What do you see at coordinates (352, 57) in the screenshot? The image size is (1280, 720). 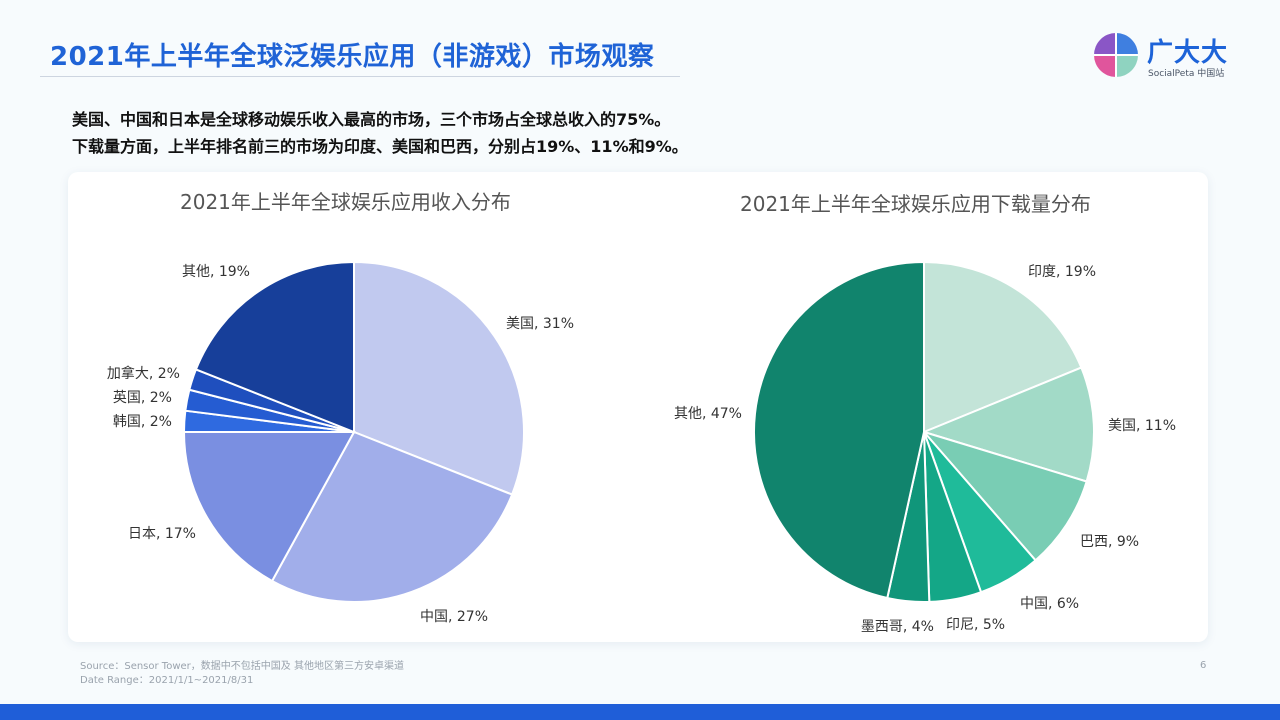 I see `page-title: 2021年上半年全球泛娱乐应用（非游戏）市场观察` at bounding box center [352, 57].